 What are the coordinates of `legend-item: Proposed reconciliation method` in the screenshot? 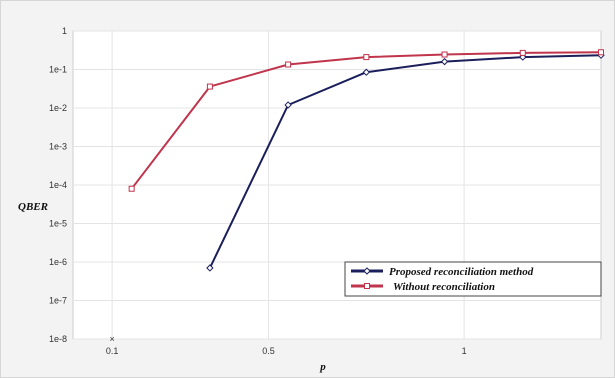 It's located at (442, 272).